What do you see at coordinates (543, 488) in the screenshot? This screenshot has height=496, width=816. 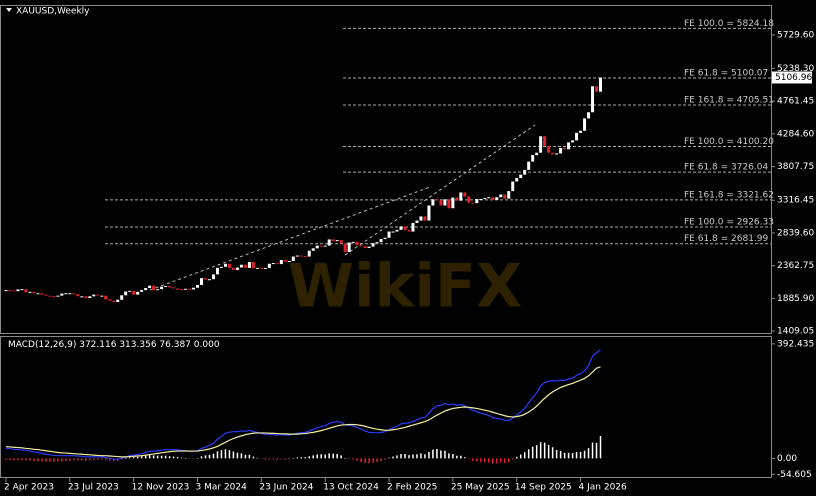 I see `x-tick-label: 14 Sep 2025` at bounding box center [543, 488].